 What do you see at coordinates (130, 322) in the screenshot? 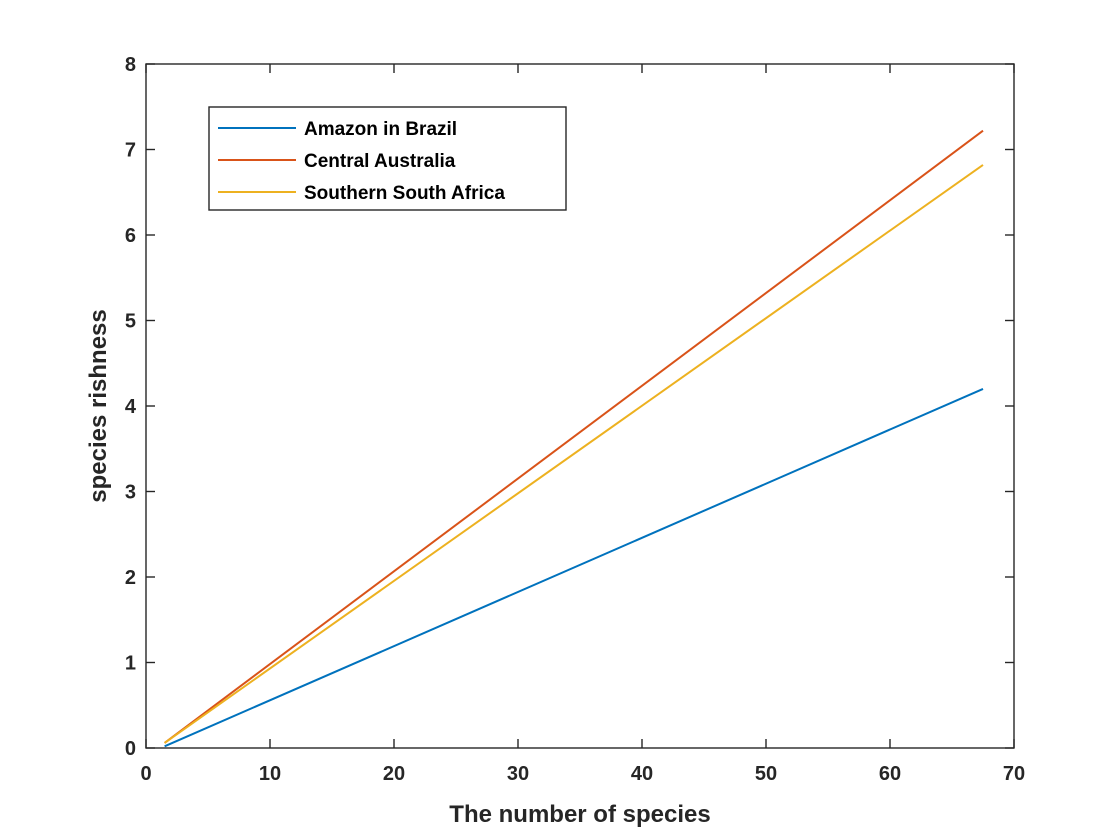
I see `y-tick-label: 5` at bounding box center [130, 322].